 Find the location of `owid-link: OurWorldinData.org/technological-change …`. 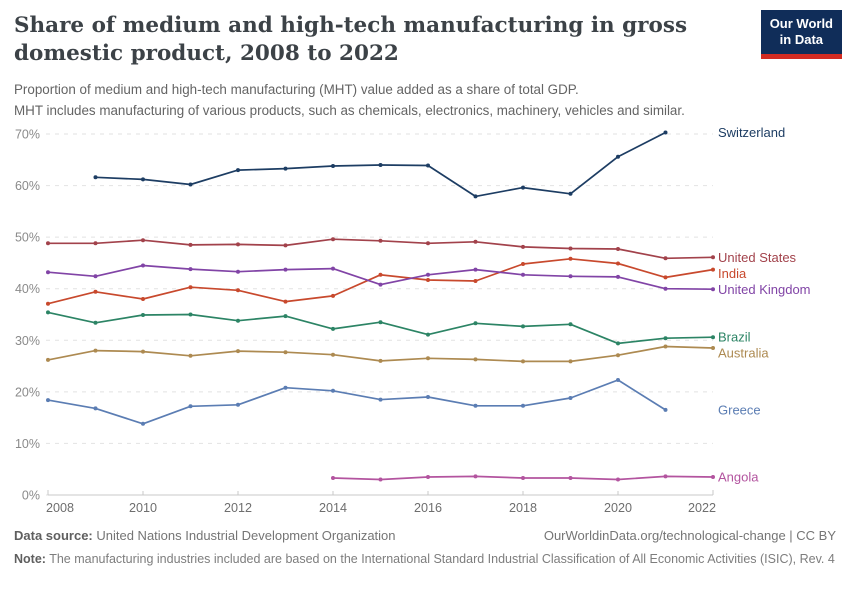

owid-link: OurWorldinData.org/technological-change … is located at coordinates (689, 535).